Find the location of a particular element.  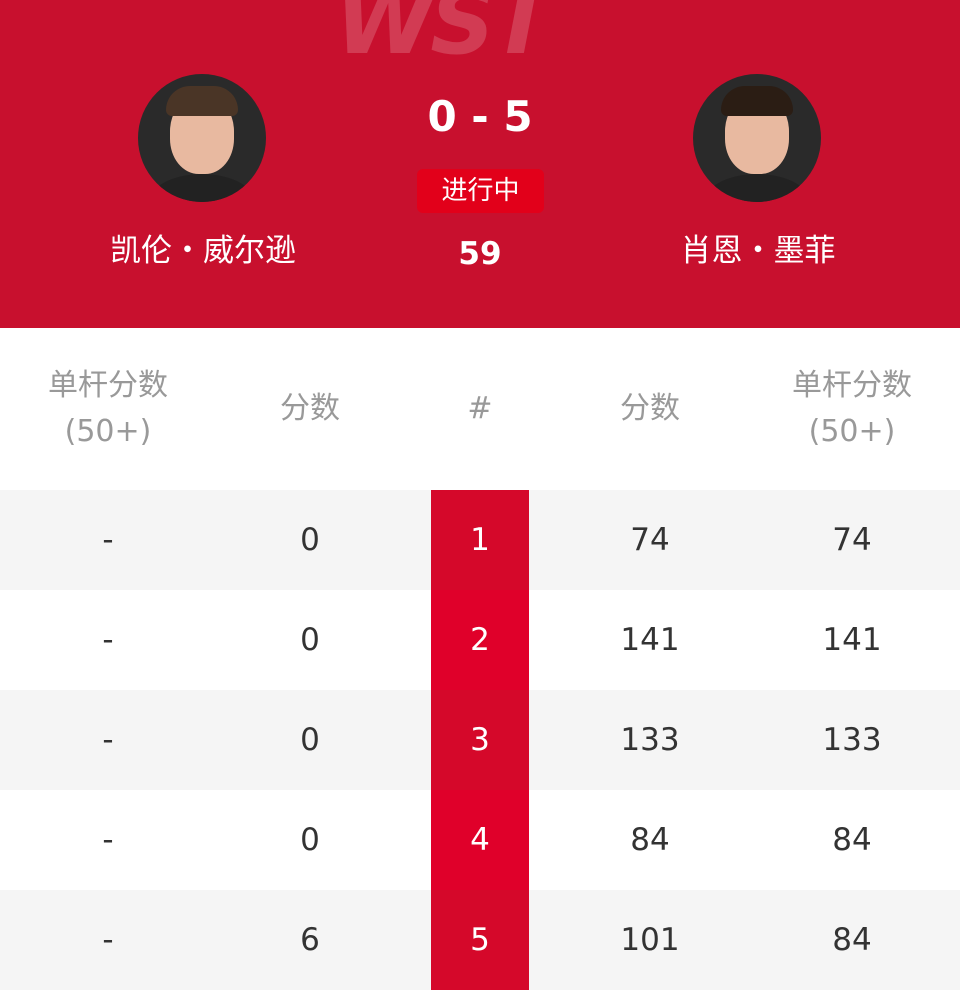

frame-number: 2 is located at coordinates (480, 640).